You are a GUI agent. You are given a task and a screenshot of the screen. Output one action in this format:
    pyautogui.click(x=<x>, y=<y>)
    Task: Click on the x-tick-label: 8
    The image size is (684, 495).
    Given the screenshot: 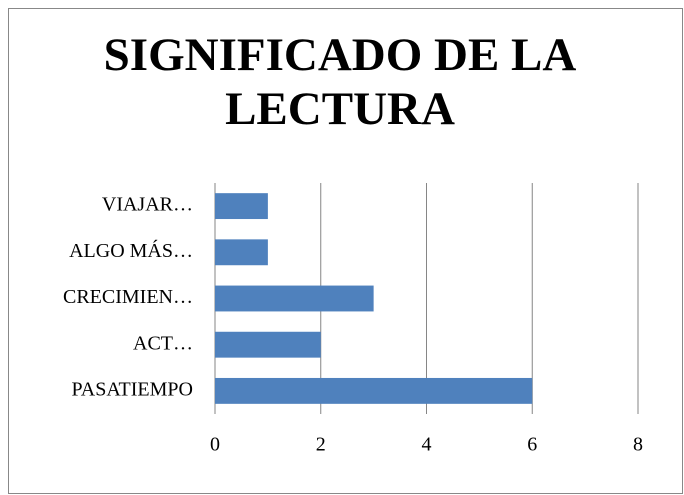 What is the action you would take?
    pyautogui.click(x=638, y=445)
    